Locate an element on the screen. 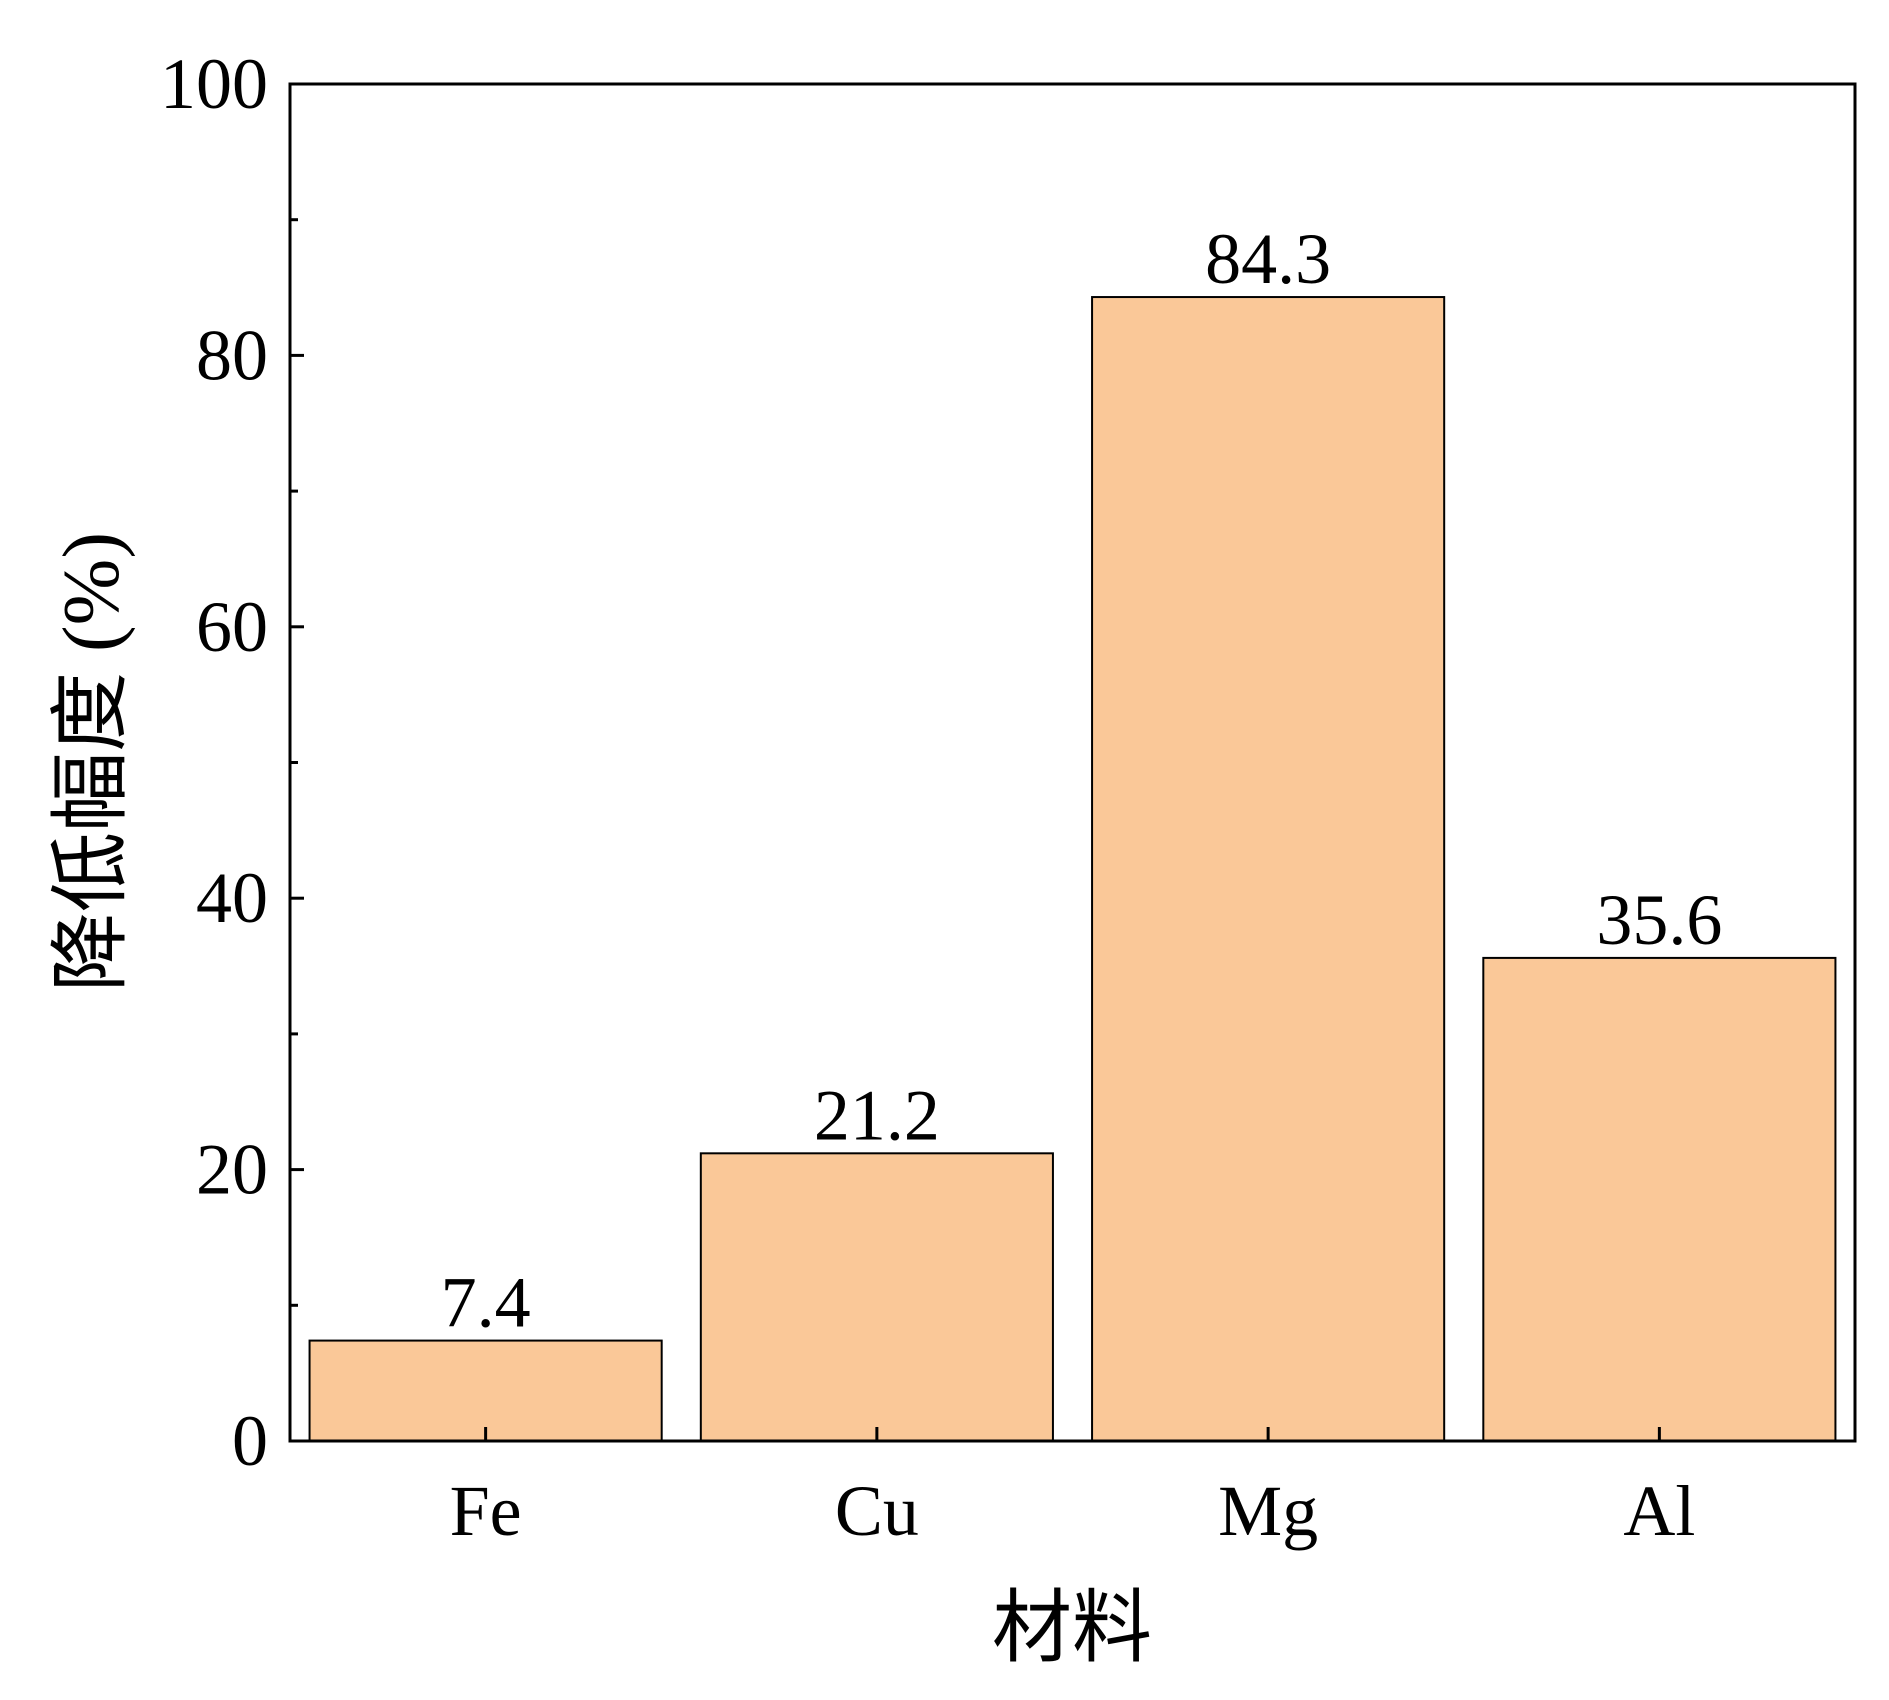 The height and width of the screenshot is (1700, 1889). x-tick-label-mg: Mg is located at coordinates (1268, 1511).